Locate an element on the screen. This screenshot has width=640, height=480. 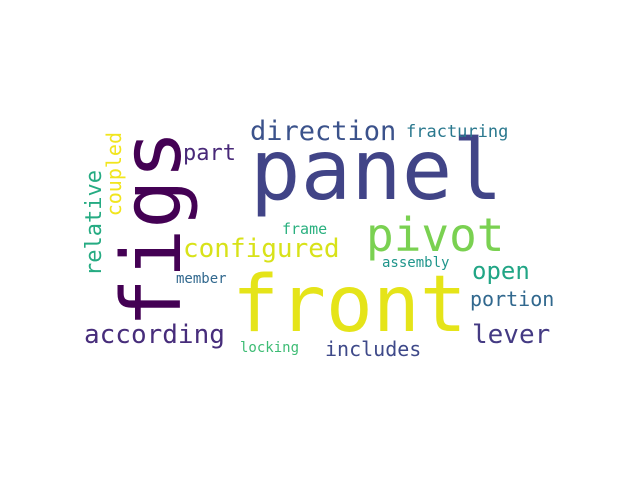
word-front: front is located at coordinates (349, 305).